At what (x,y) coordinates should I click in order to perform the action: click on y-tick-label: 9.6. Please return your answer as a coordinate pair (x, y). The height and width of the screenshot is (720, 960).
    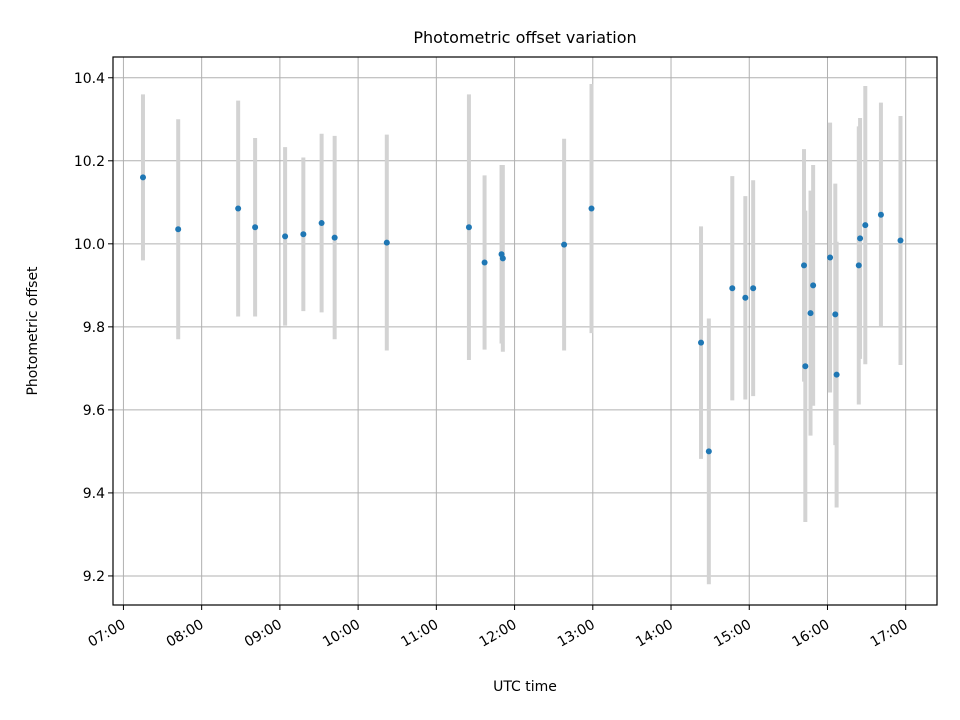
    Looking at the image, I should click on (94, 411).